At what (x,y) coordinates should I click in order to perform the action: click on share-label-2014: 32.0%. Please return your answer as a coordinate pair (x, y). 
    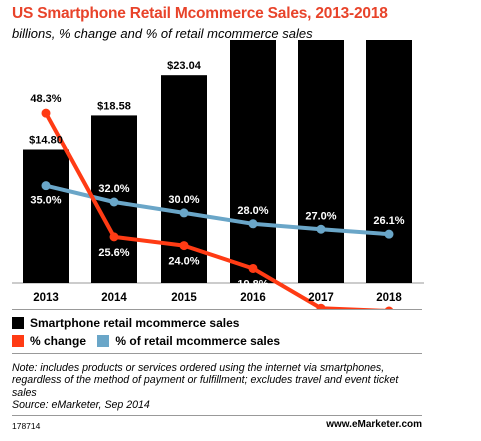
    Looking at the image, I should click on (113, 189).